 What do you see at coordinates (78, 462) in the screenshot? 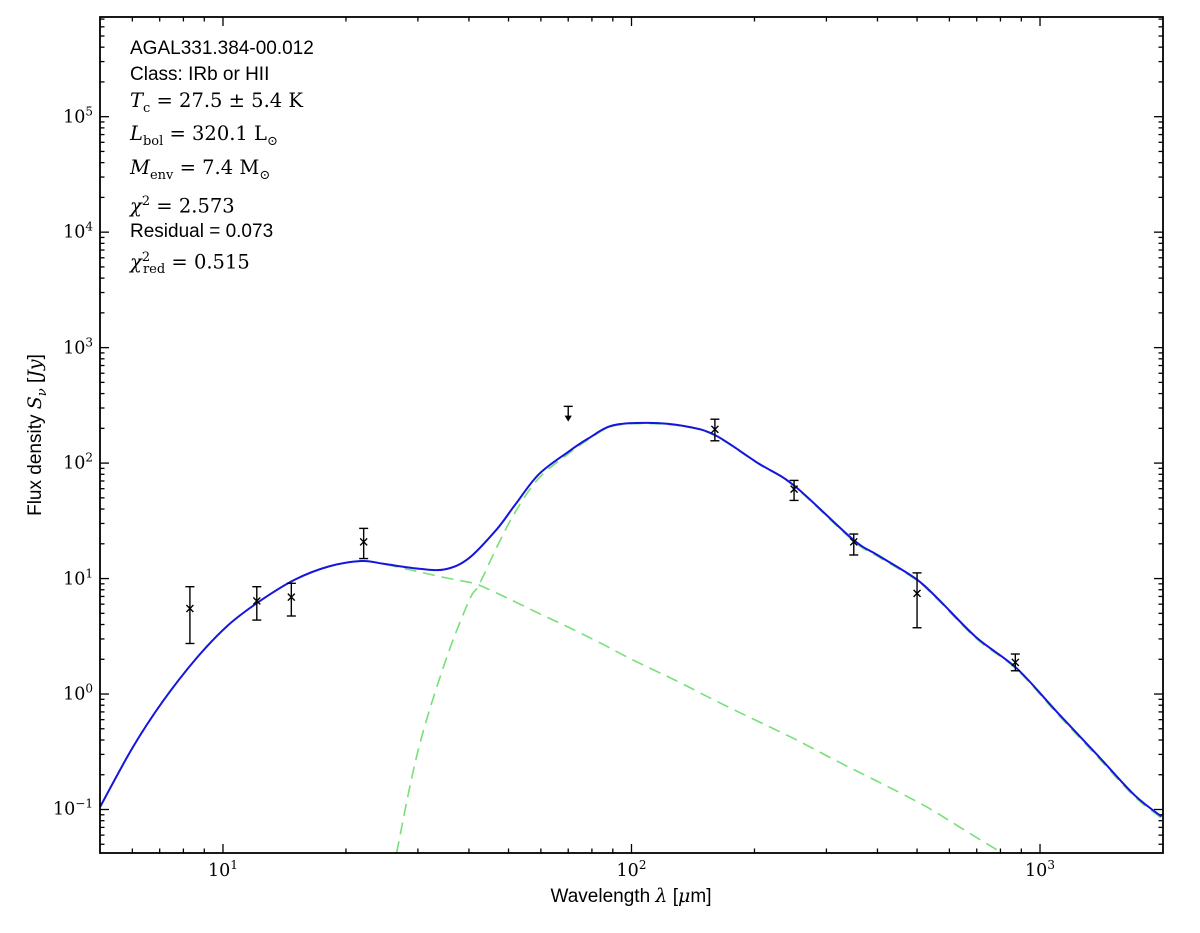
I see `y-tick-label-10e2: 10²` at bounding box center [78, 462].